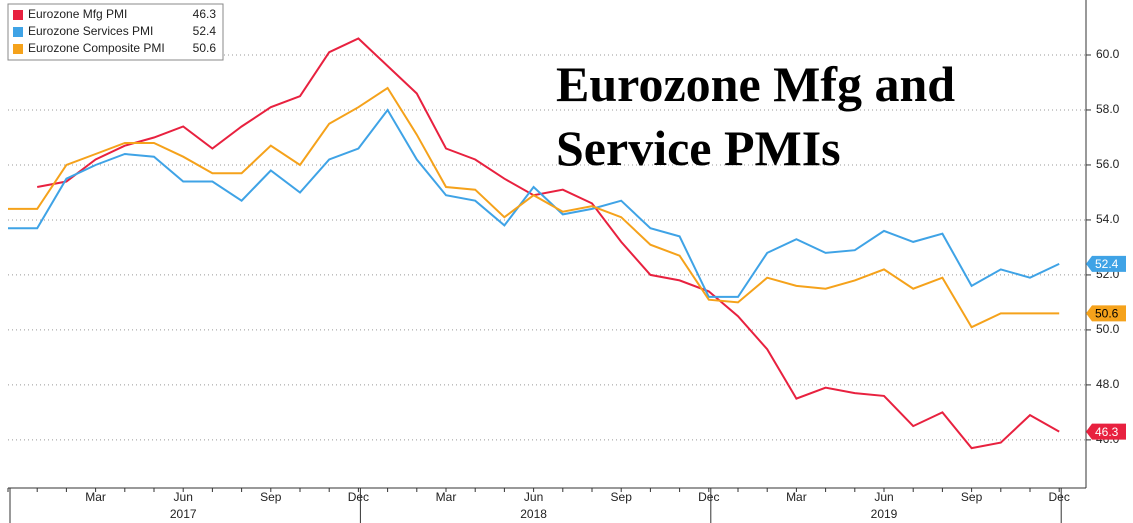 This screenshot has height=523, width=1133. Describe the element at coordinates (1108, 109) in the screenshot. I see `y-tick-label: 58.0` at that location.